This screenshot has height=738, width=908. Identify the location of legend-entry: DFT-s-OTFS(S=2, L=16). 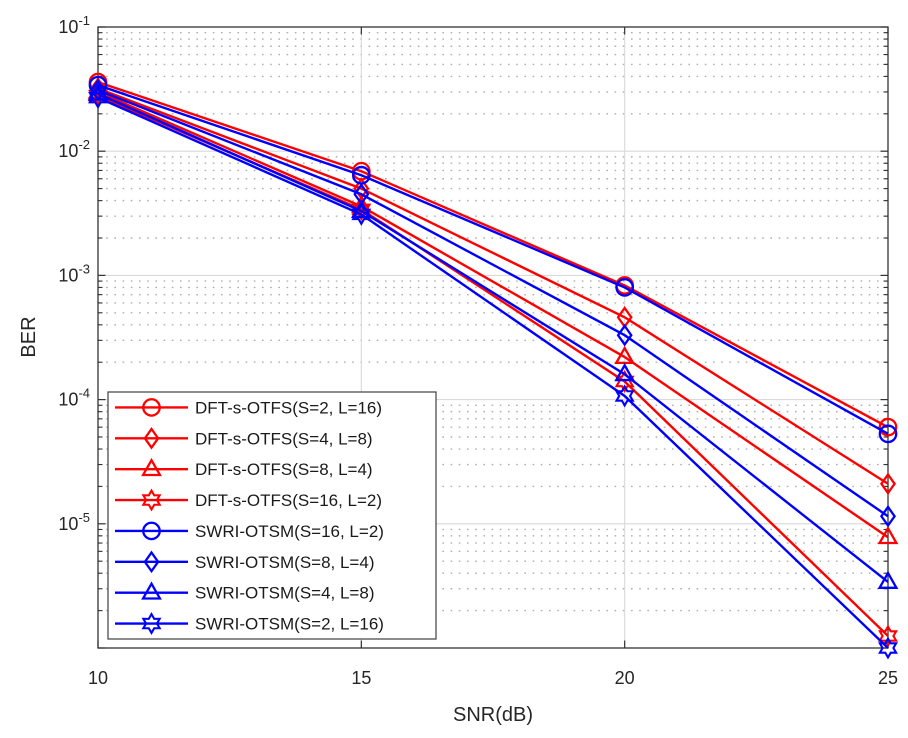
(248, 407).